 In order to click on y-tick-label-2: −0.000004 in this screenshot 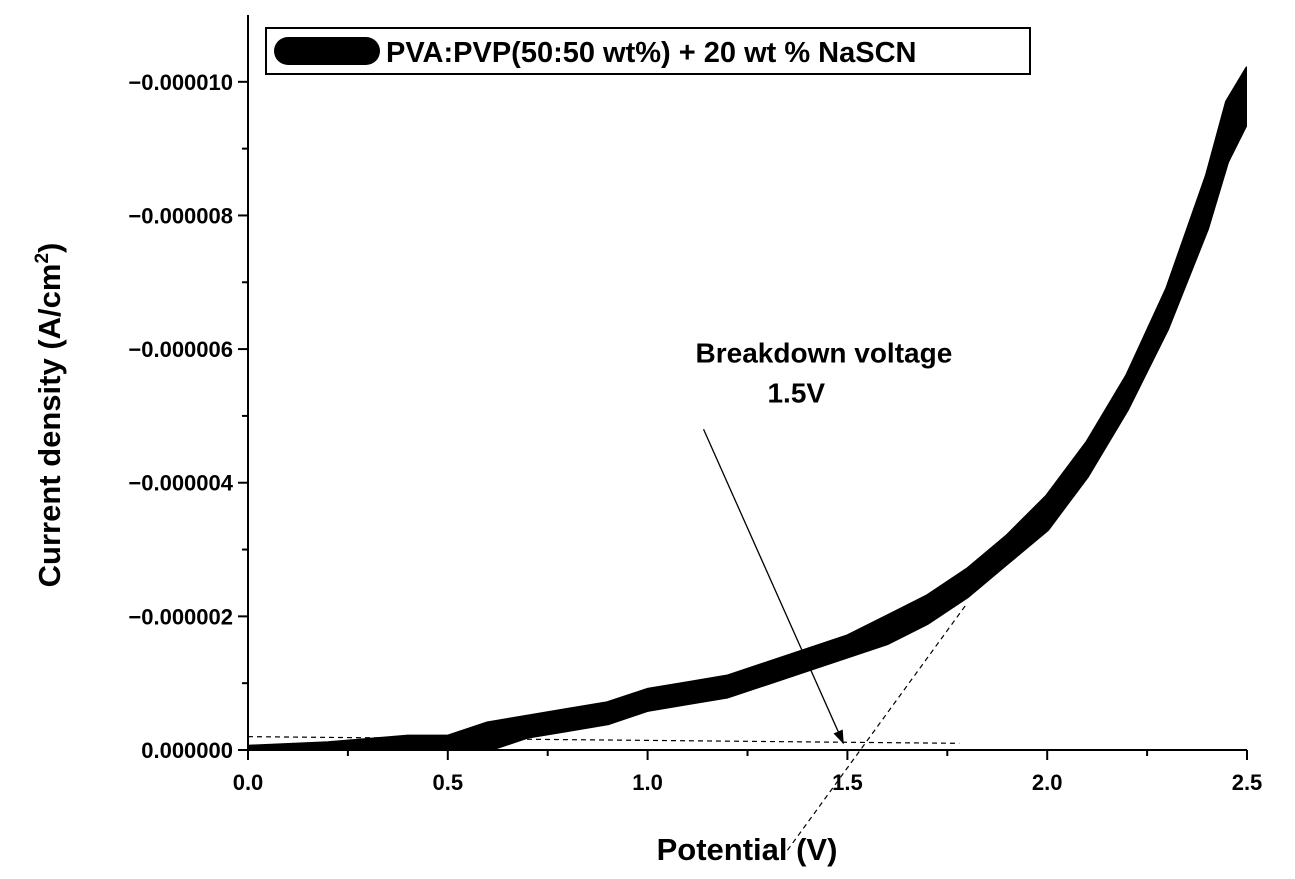, I will do `click(180, 483)`.